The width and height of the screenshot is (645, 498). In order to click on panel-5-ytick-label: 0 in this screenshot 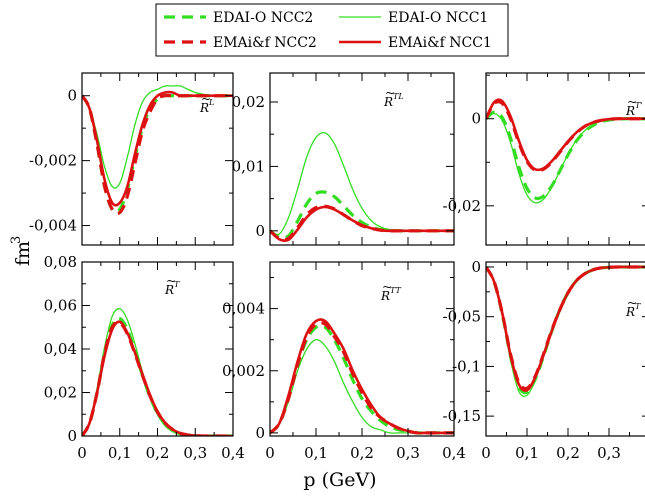, I will do `click(260, 433)`.